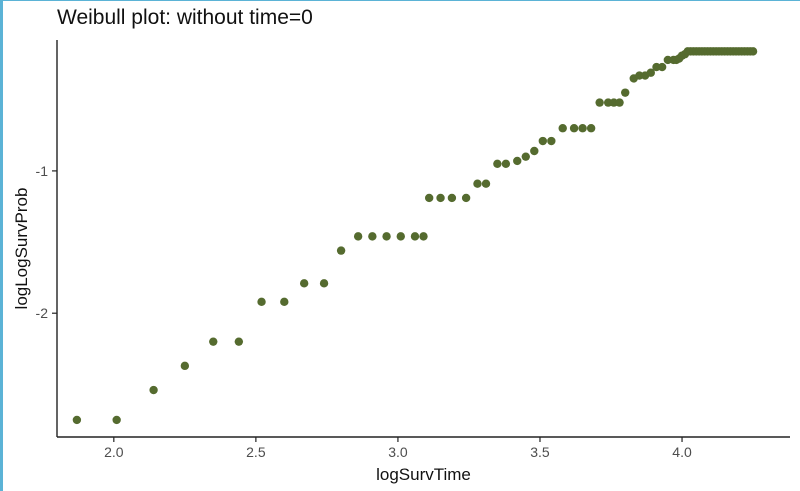  What do you see at coordinates (423, 474) in the screenshot?
I see `x-axis-title: logSurvTime` at bounding box center [423, 474].